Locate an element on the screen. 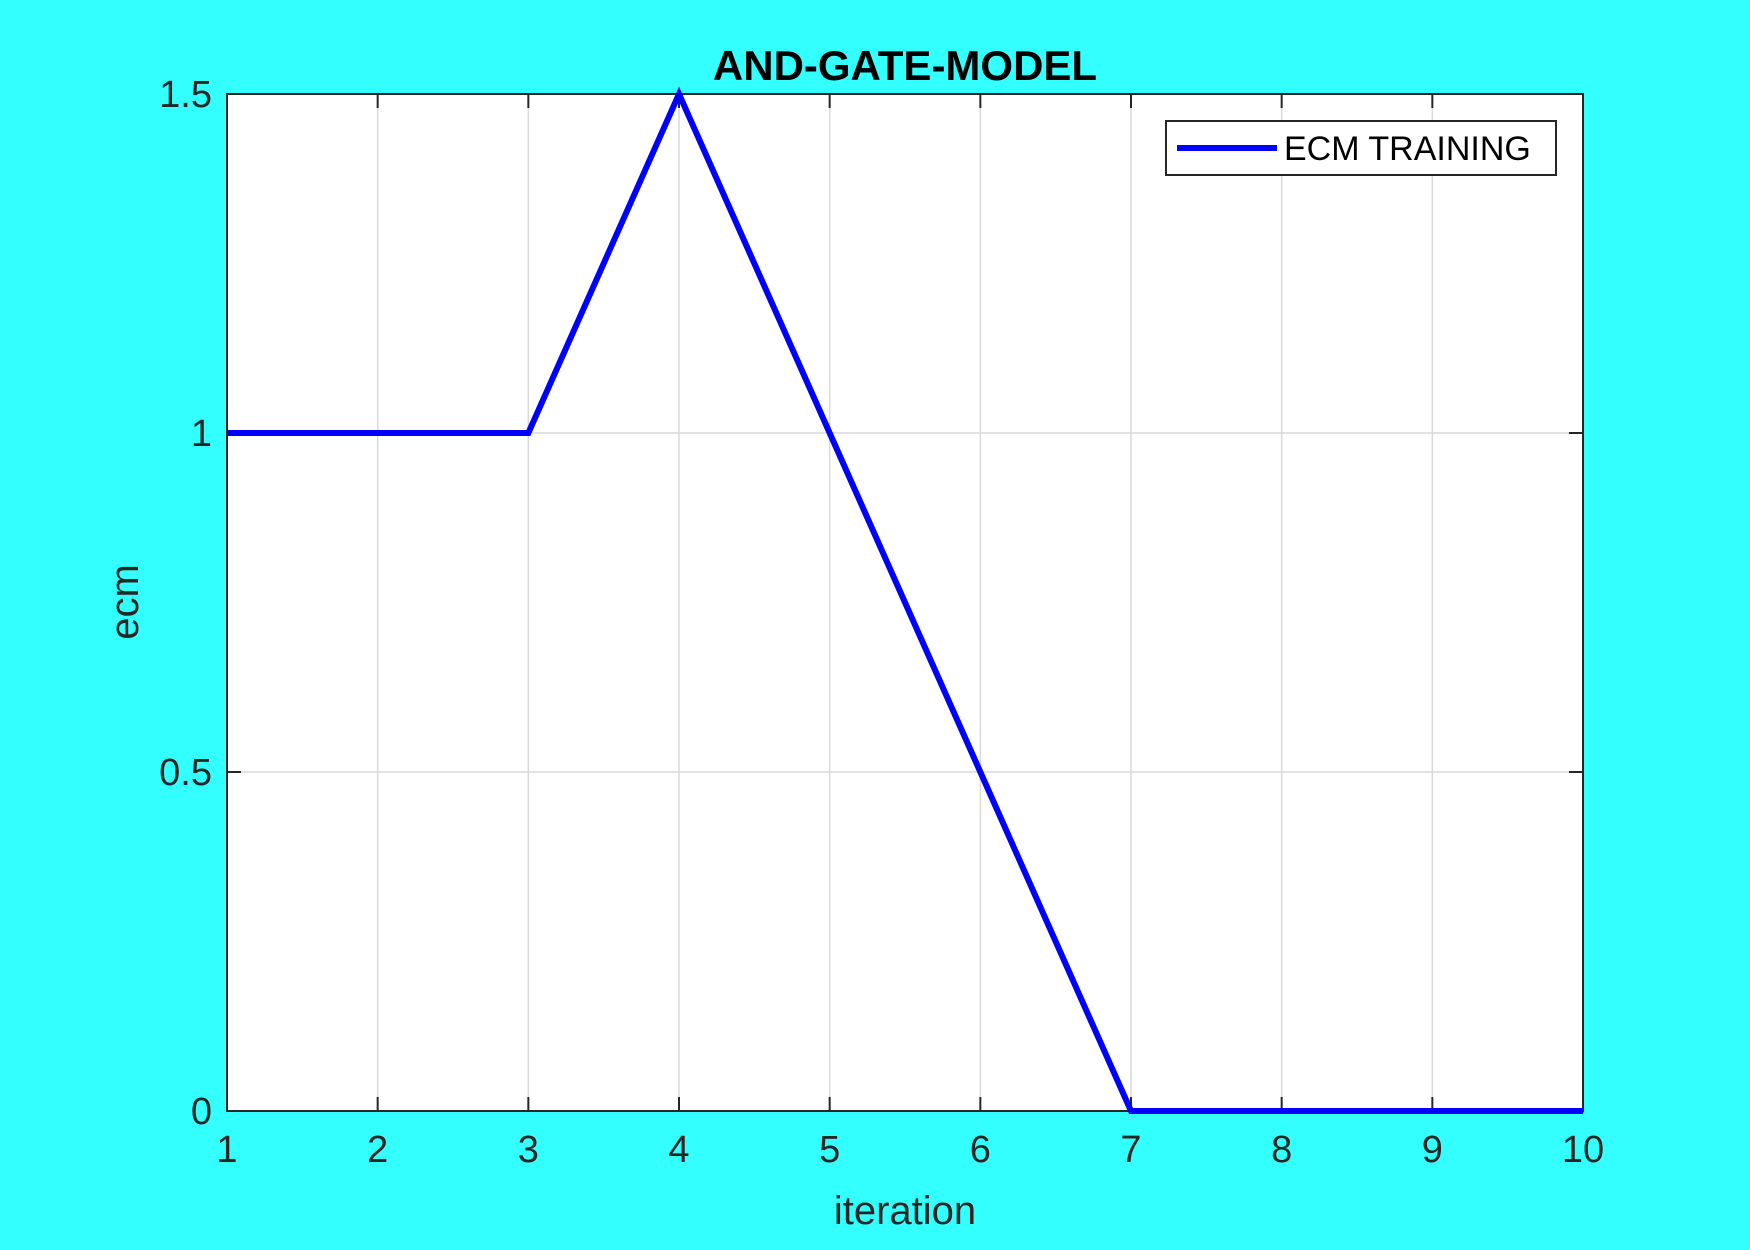 This screenshot has height=1250, width=1750. y-tick-label: 0 is located at coordinates (201, 1112).